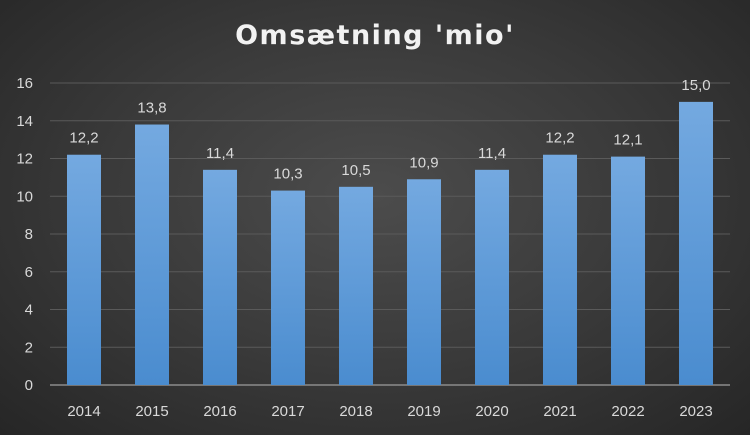 Image resolution: width=750 pixels, height=435 pixels. Describe the element at coordinates (83, 411) in the screenshot. I see `x-tick-label: 2014` at that location.